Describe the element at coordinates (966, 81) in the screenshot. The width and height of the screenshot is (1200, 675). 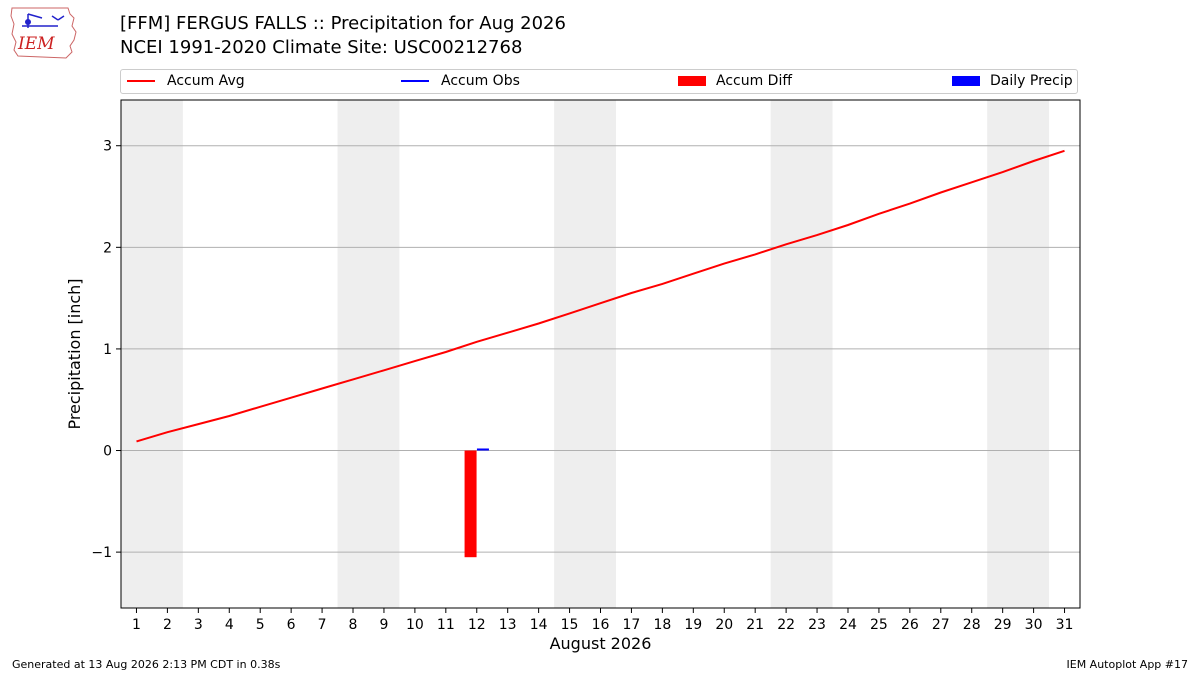
I see `legend-swatch-daily-precip` at that location.